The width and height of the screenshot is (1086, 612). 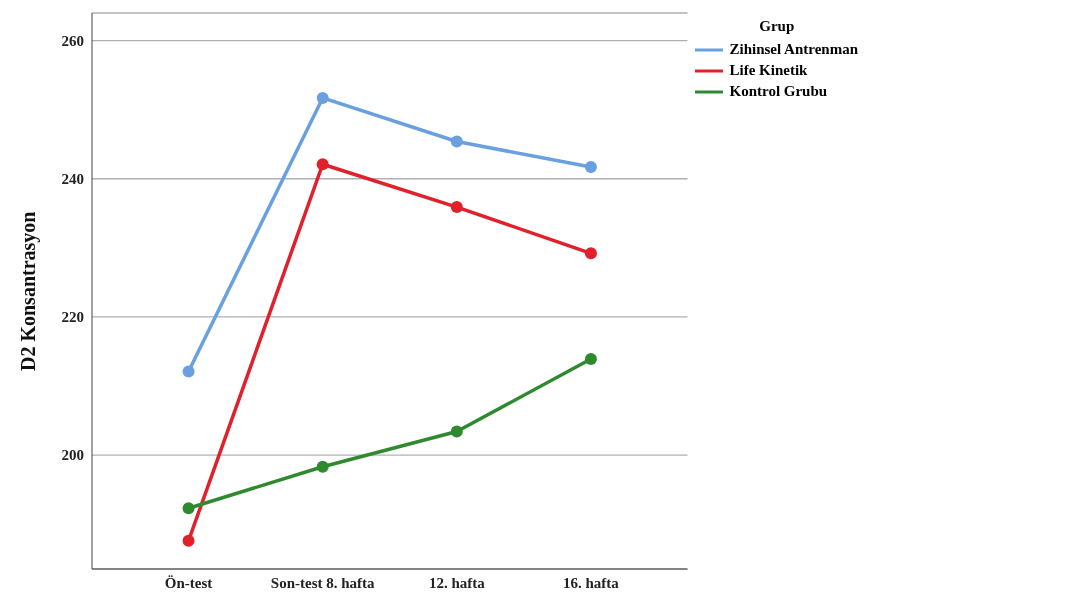 I want to click on legend-title: Grup, so click(x=777, y=26).